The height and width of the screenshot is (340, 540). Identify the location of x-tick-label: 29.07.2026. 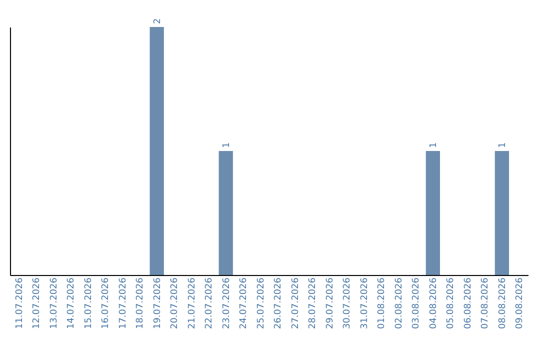
(330, 303).